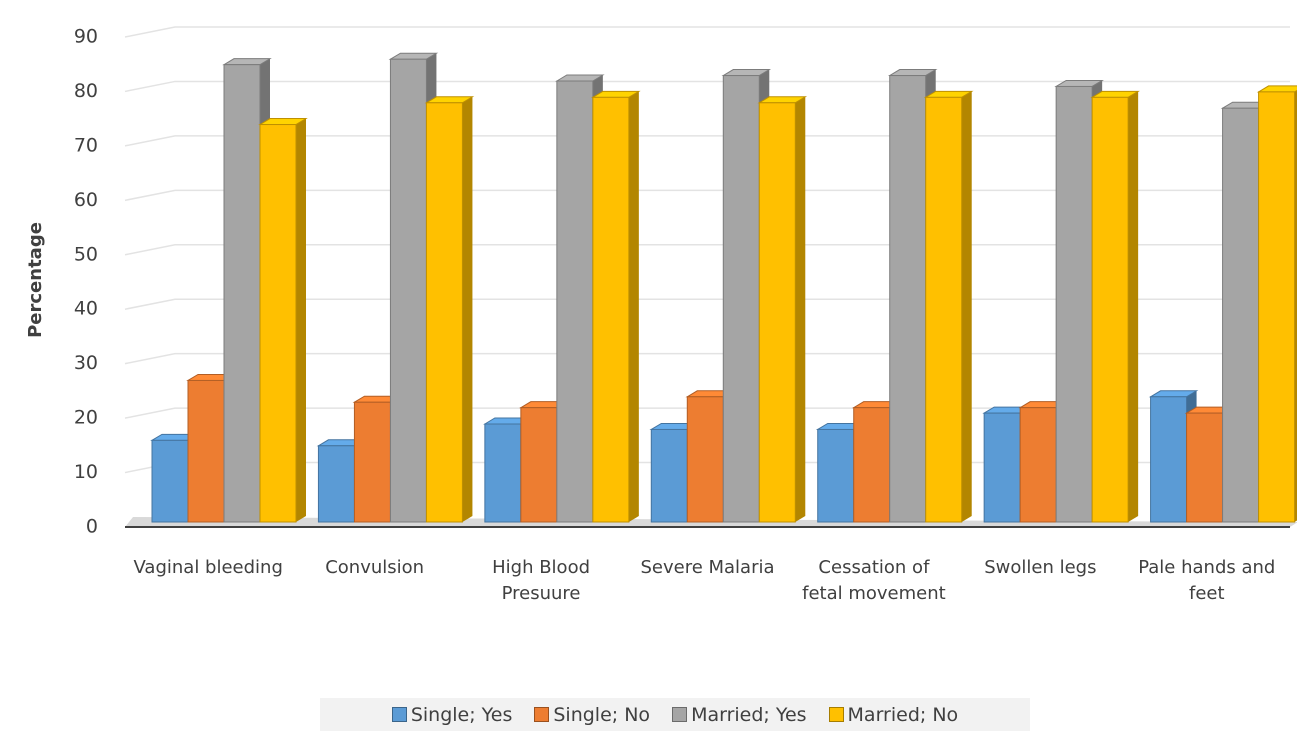 The image size is (1297, 731). What do you see at coordinates (208, 567) in the screenshot?
I see `x-tick-label: Vaginal bleeding` at bounding box center [208, 567].